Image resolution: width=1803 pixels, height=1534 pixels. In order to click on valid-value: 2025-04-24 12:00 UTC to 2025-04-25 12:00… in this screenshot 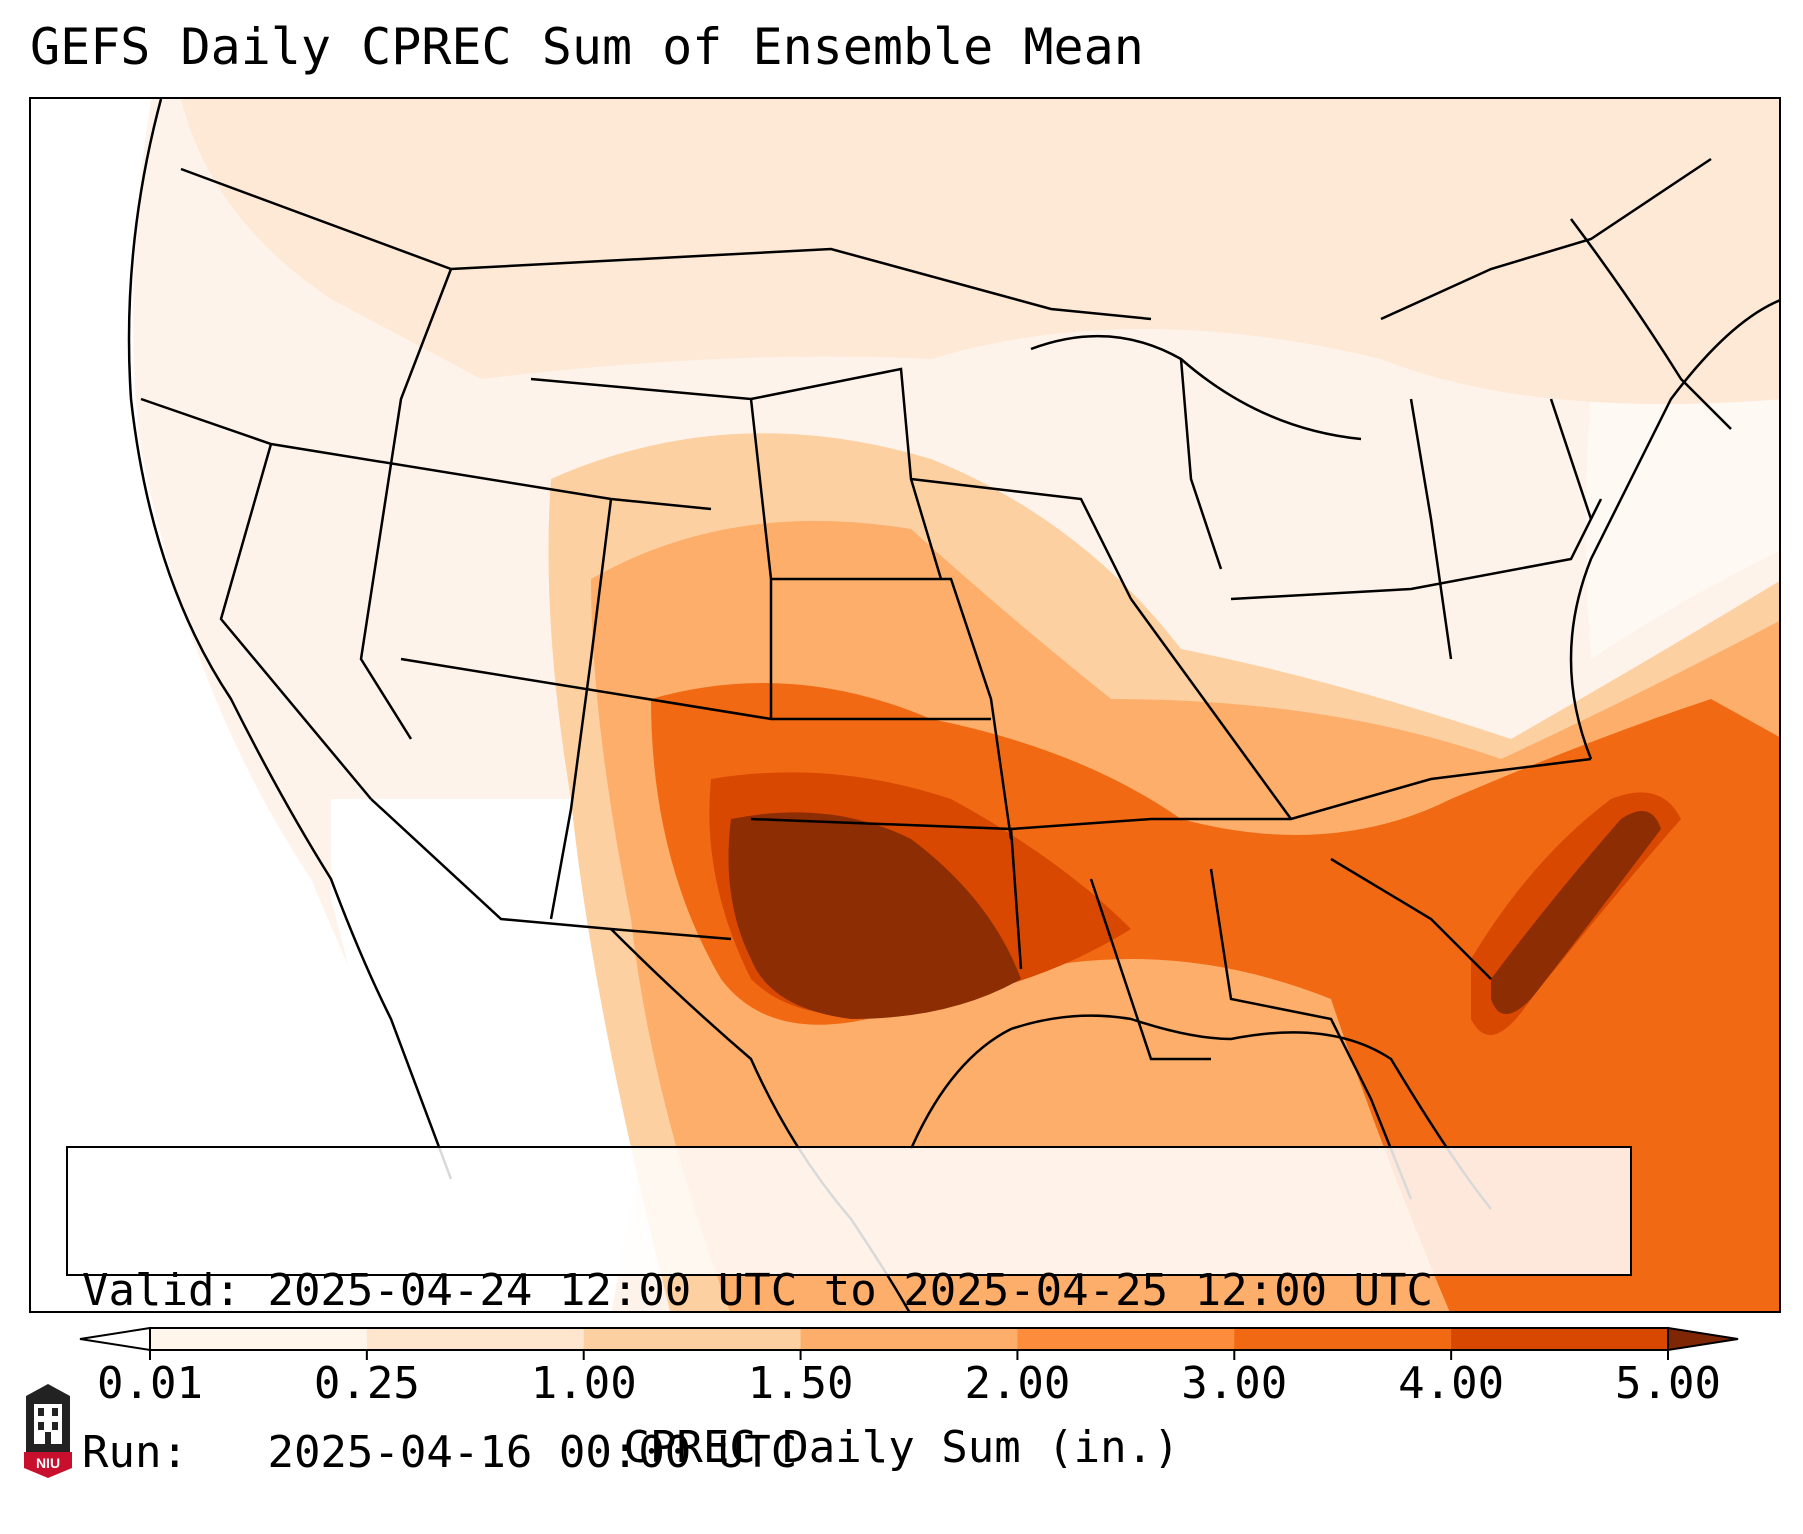, I will do `click(850, 1290)`.